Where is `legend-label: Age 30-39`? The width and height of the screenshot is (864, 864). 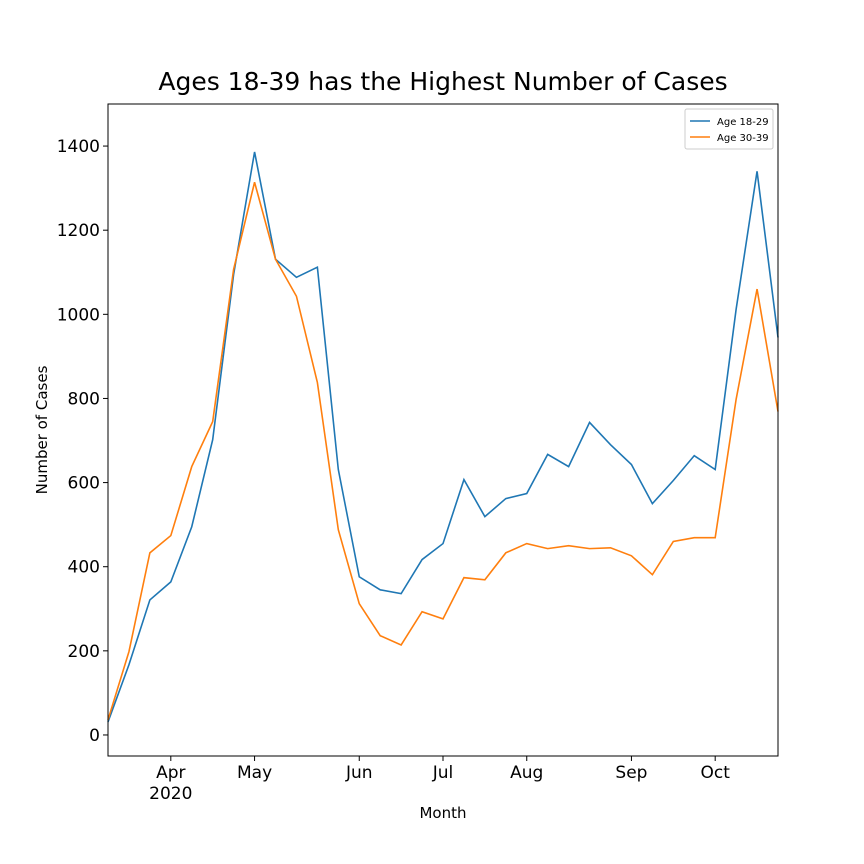 legend-label: Age 30-39 is located at coordinates (743, 138).